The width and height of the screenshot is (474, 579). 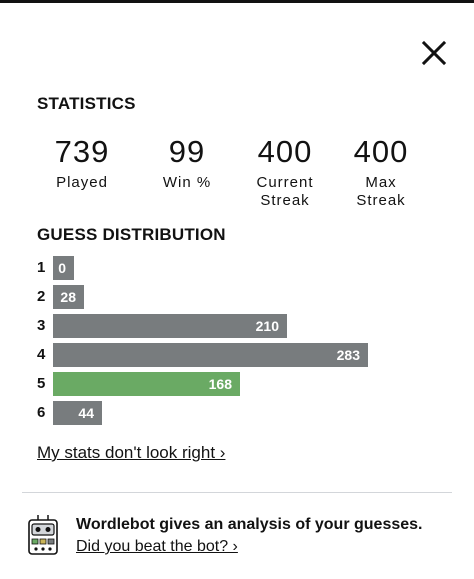 What do you see at coordinates (43, 535) in the screenshot?
I see `robot-icon` at bounding box center [43, 535].